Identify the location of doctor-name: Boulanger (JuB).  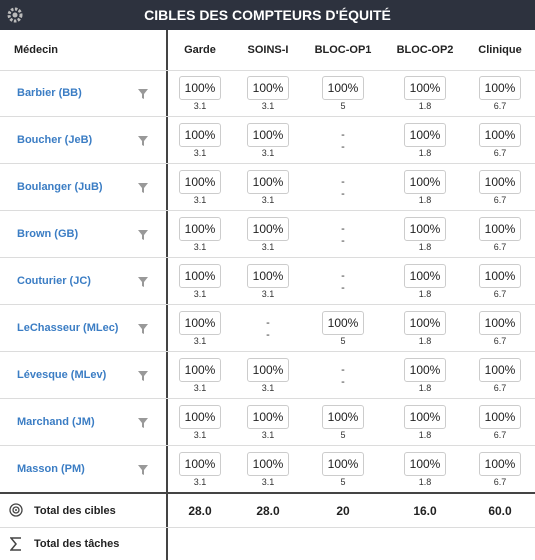
(60, 187).